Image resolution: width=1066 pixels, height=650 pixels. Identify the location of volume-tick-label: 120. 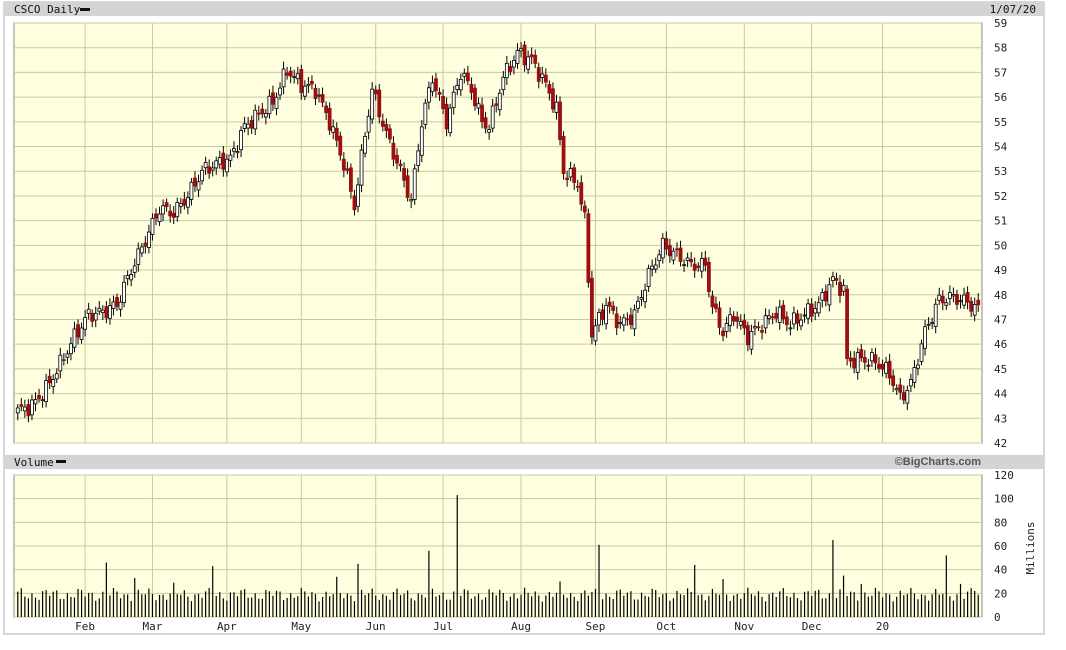
(1004, 475).